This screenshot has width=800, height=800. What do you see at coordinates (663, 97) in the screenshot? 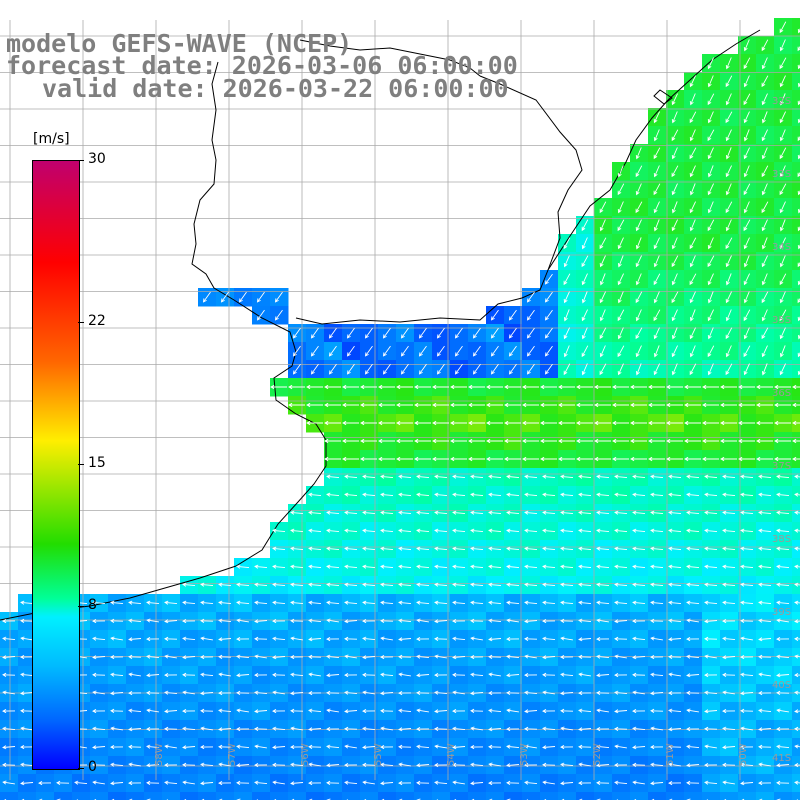
I see `lagoon-path` at bounding box center [663, 97].